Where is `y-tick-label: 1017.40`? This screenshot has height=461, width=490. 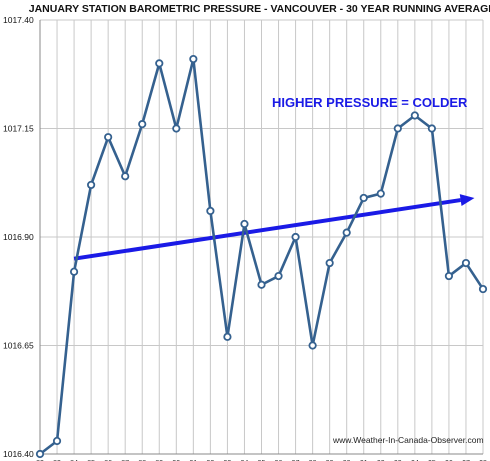
y-tick-label: 1017.40 is located at coordinates (18, 20).